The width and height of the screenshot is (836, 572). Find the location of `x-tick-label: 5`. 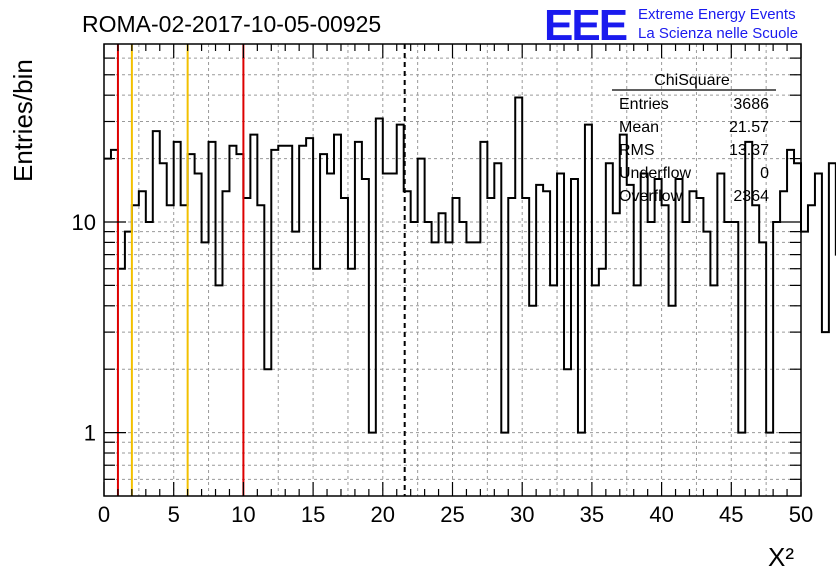

x-tick-label: 5 is located at coordinates (174, 514).